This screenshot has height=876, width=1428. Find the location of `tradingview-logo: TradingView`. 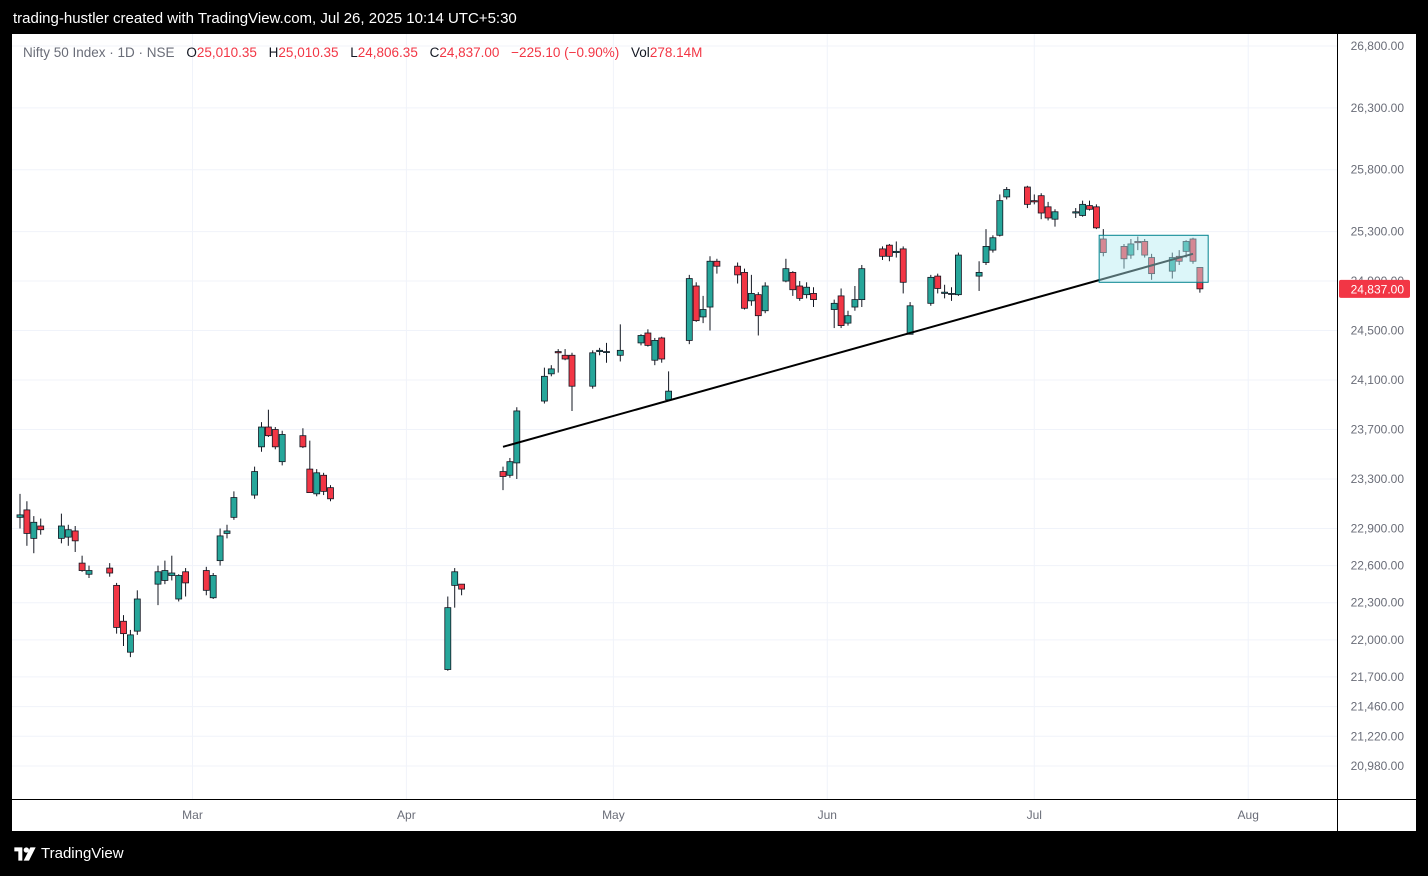

tradingview-logo: TradingView is located at coordinates (68, 853).